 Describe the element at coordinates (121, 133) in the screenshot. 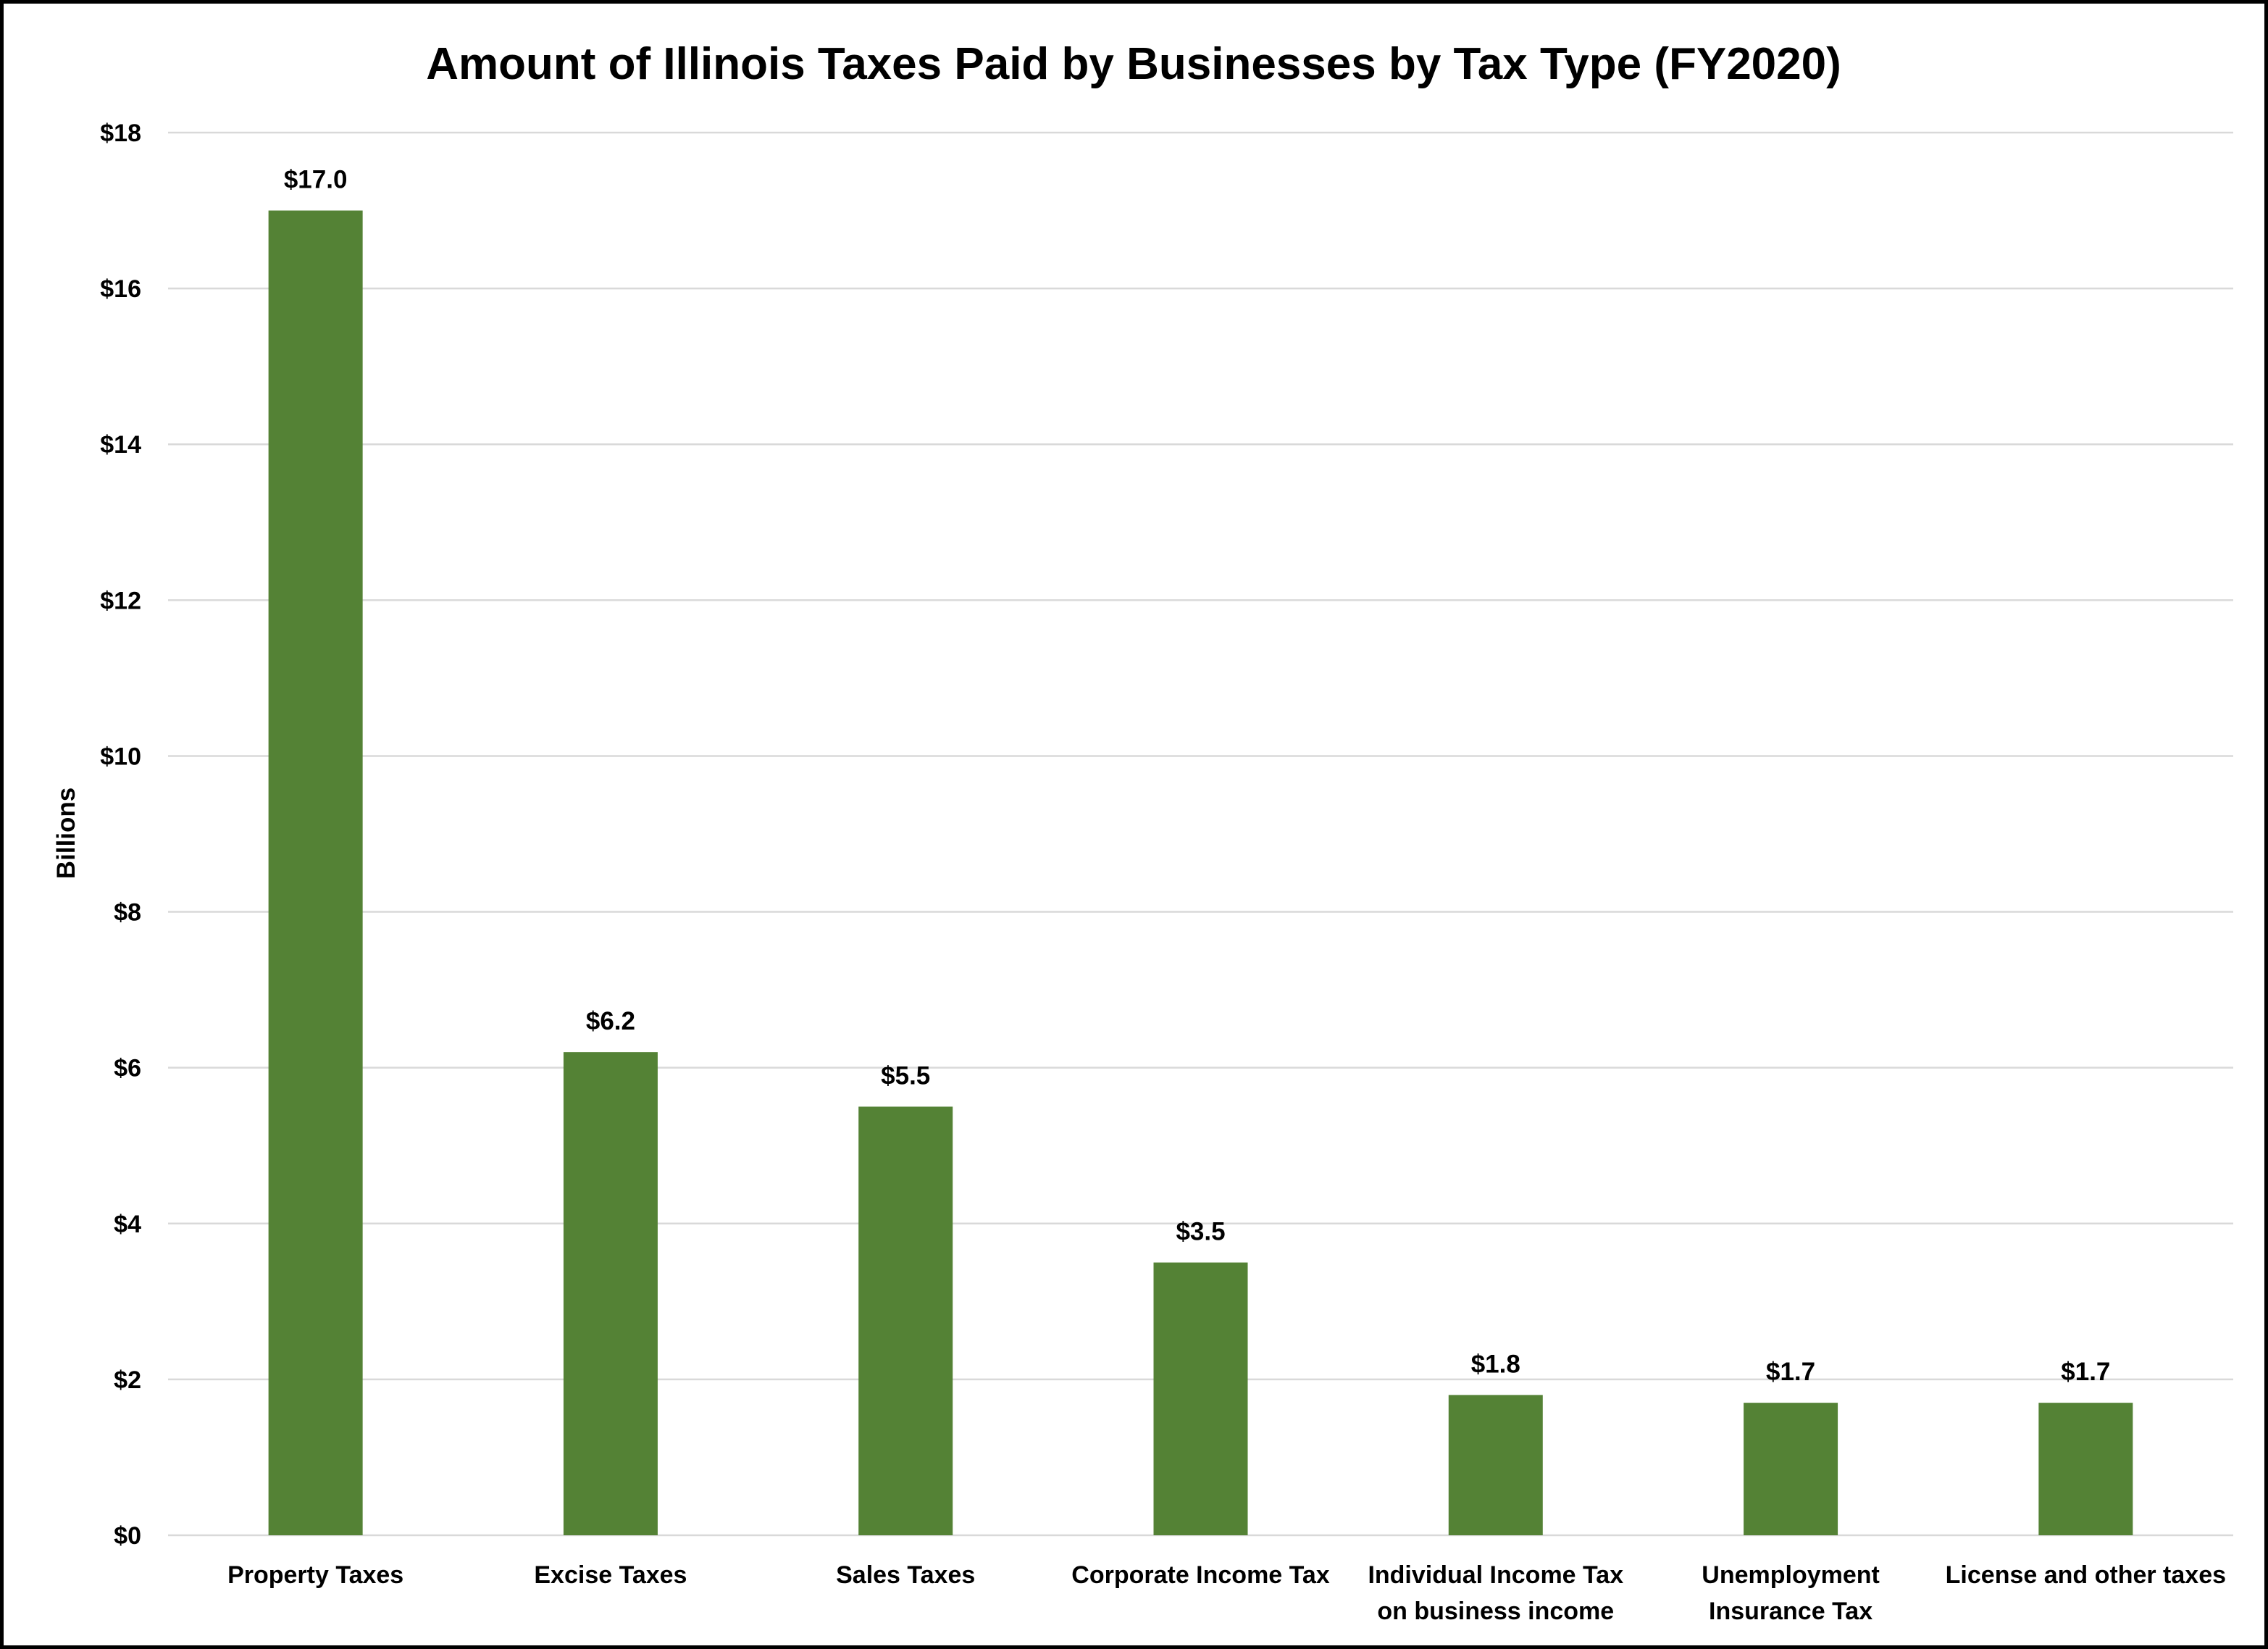

I see `y-tick-label: $18` at that location.